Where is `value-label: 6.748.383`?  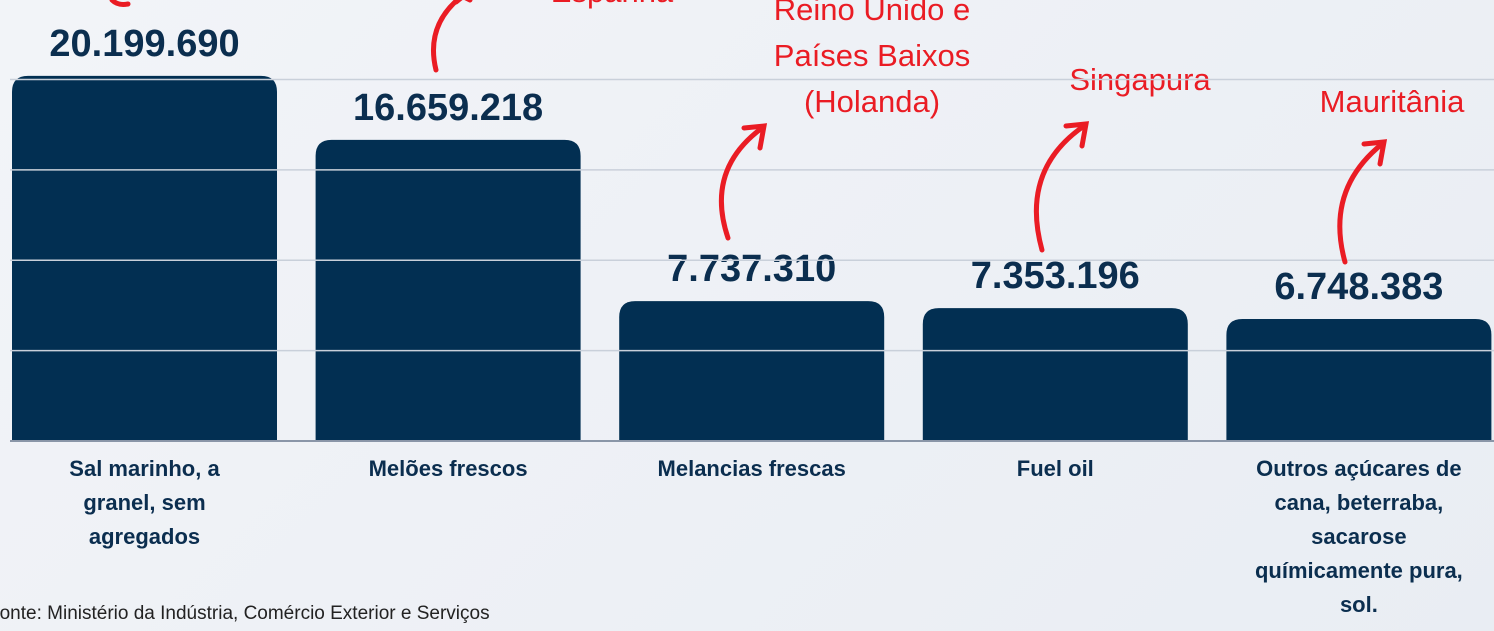
value-label: 6.748.383 is located at coordinates (1358, 287).